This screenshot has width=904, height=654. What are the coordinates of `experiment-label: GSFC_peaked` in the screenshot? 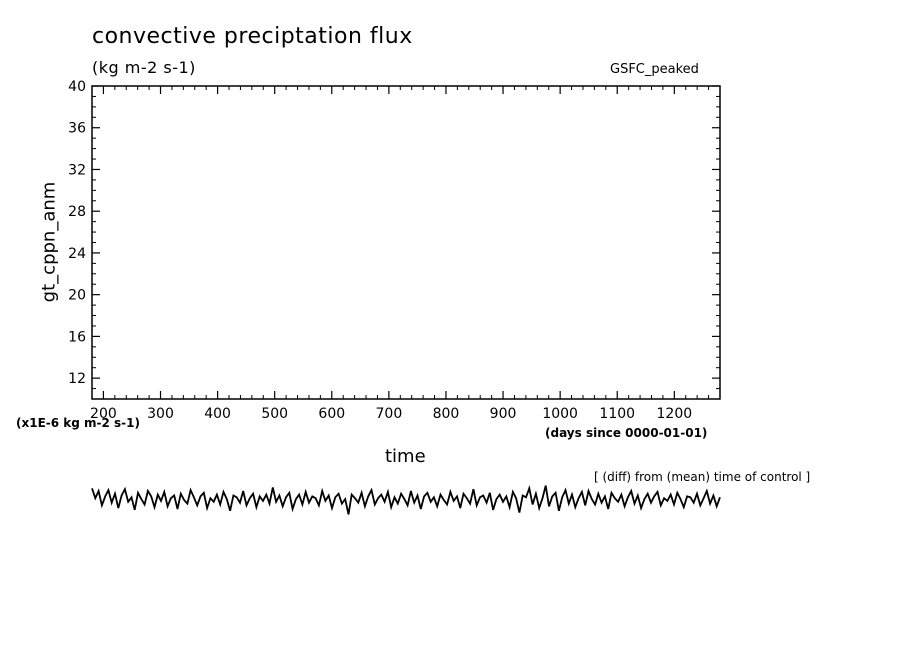 It's located at (654, 69).